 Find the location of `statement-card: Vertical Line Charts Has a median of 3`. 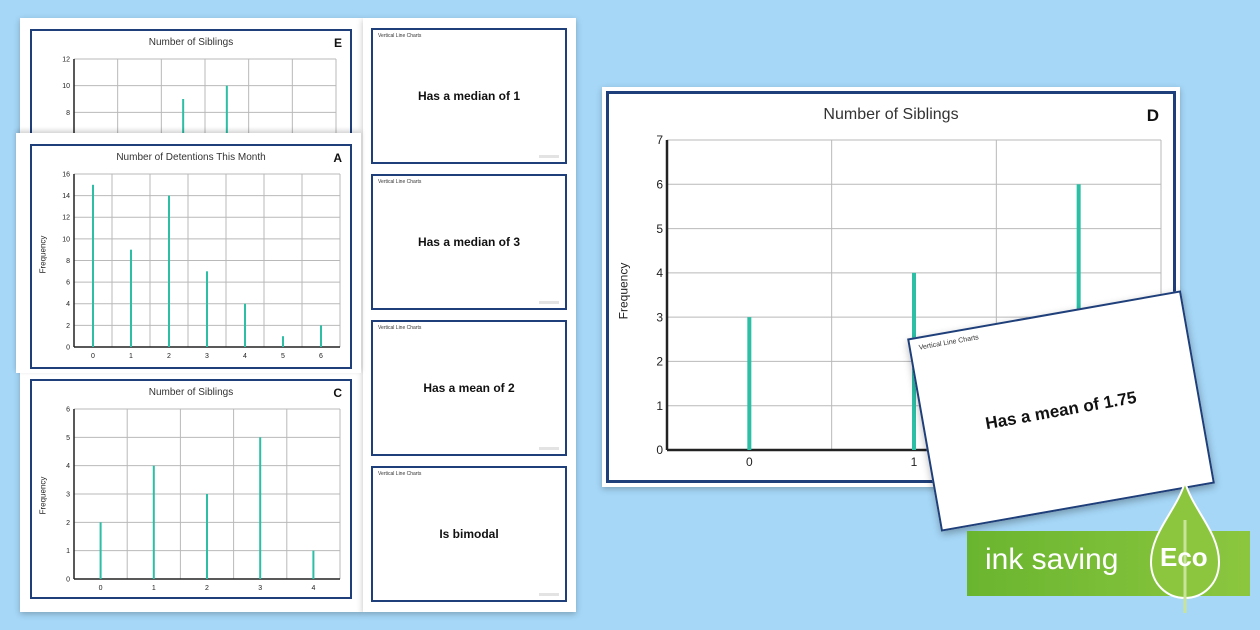

statement-card: Vertical Line Charts Has a median of 3 is located at coordinates (469, 242).